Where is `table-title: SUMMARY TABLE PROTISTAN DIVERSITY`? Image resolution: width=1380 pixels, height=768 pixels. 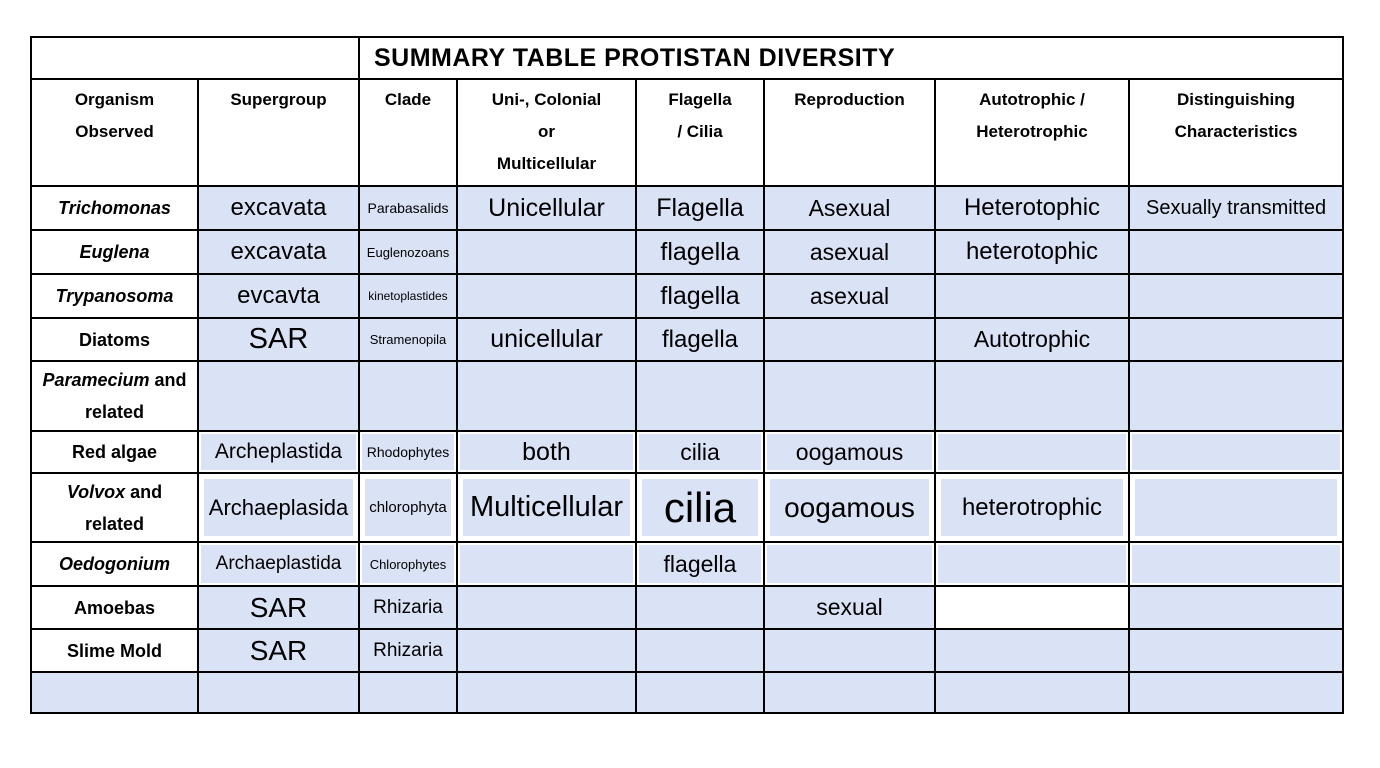
table-title: SUMMARY TABLE PROTISTAN DIVERSITY is located at coordinates (851, 58).